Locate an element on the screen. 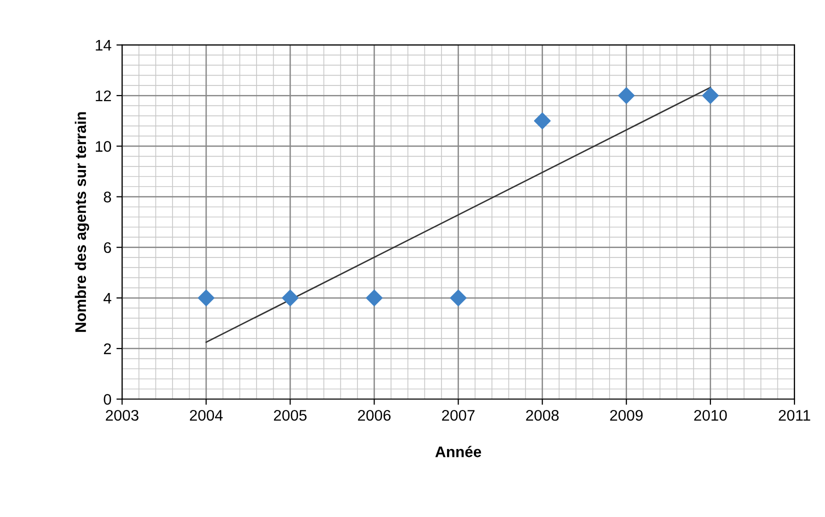 The width and height of the screenshot is (825, 517). y-tick-label: 14 is located at coordinates (104, 45).